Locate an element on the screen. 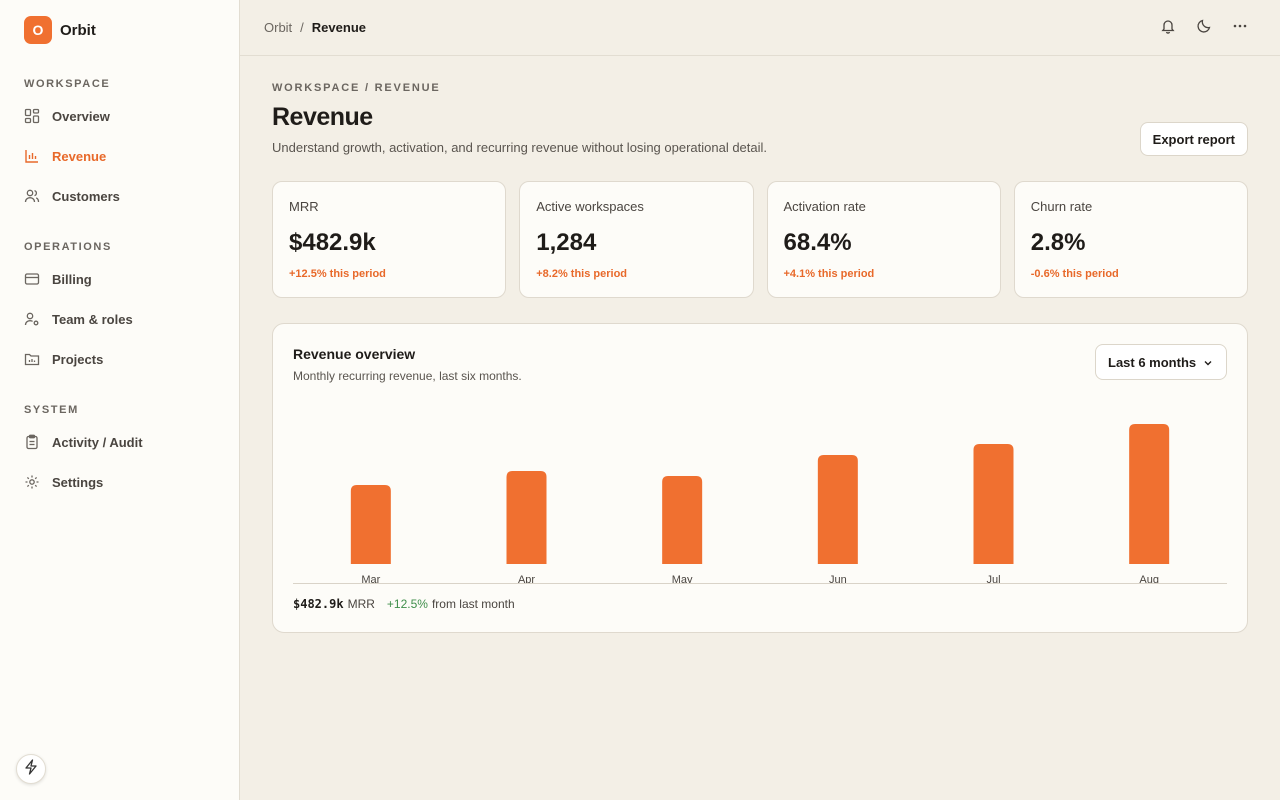 The height and width of the screenshot is (800, 1280). bell-icon is located at coordinates (1168, 28).